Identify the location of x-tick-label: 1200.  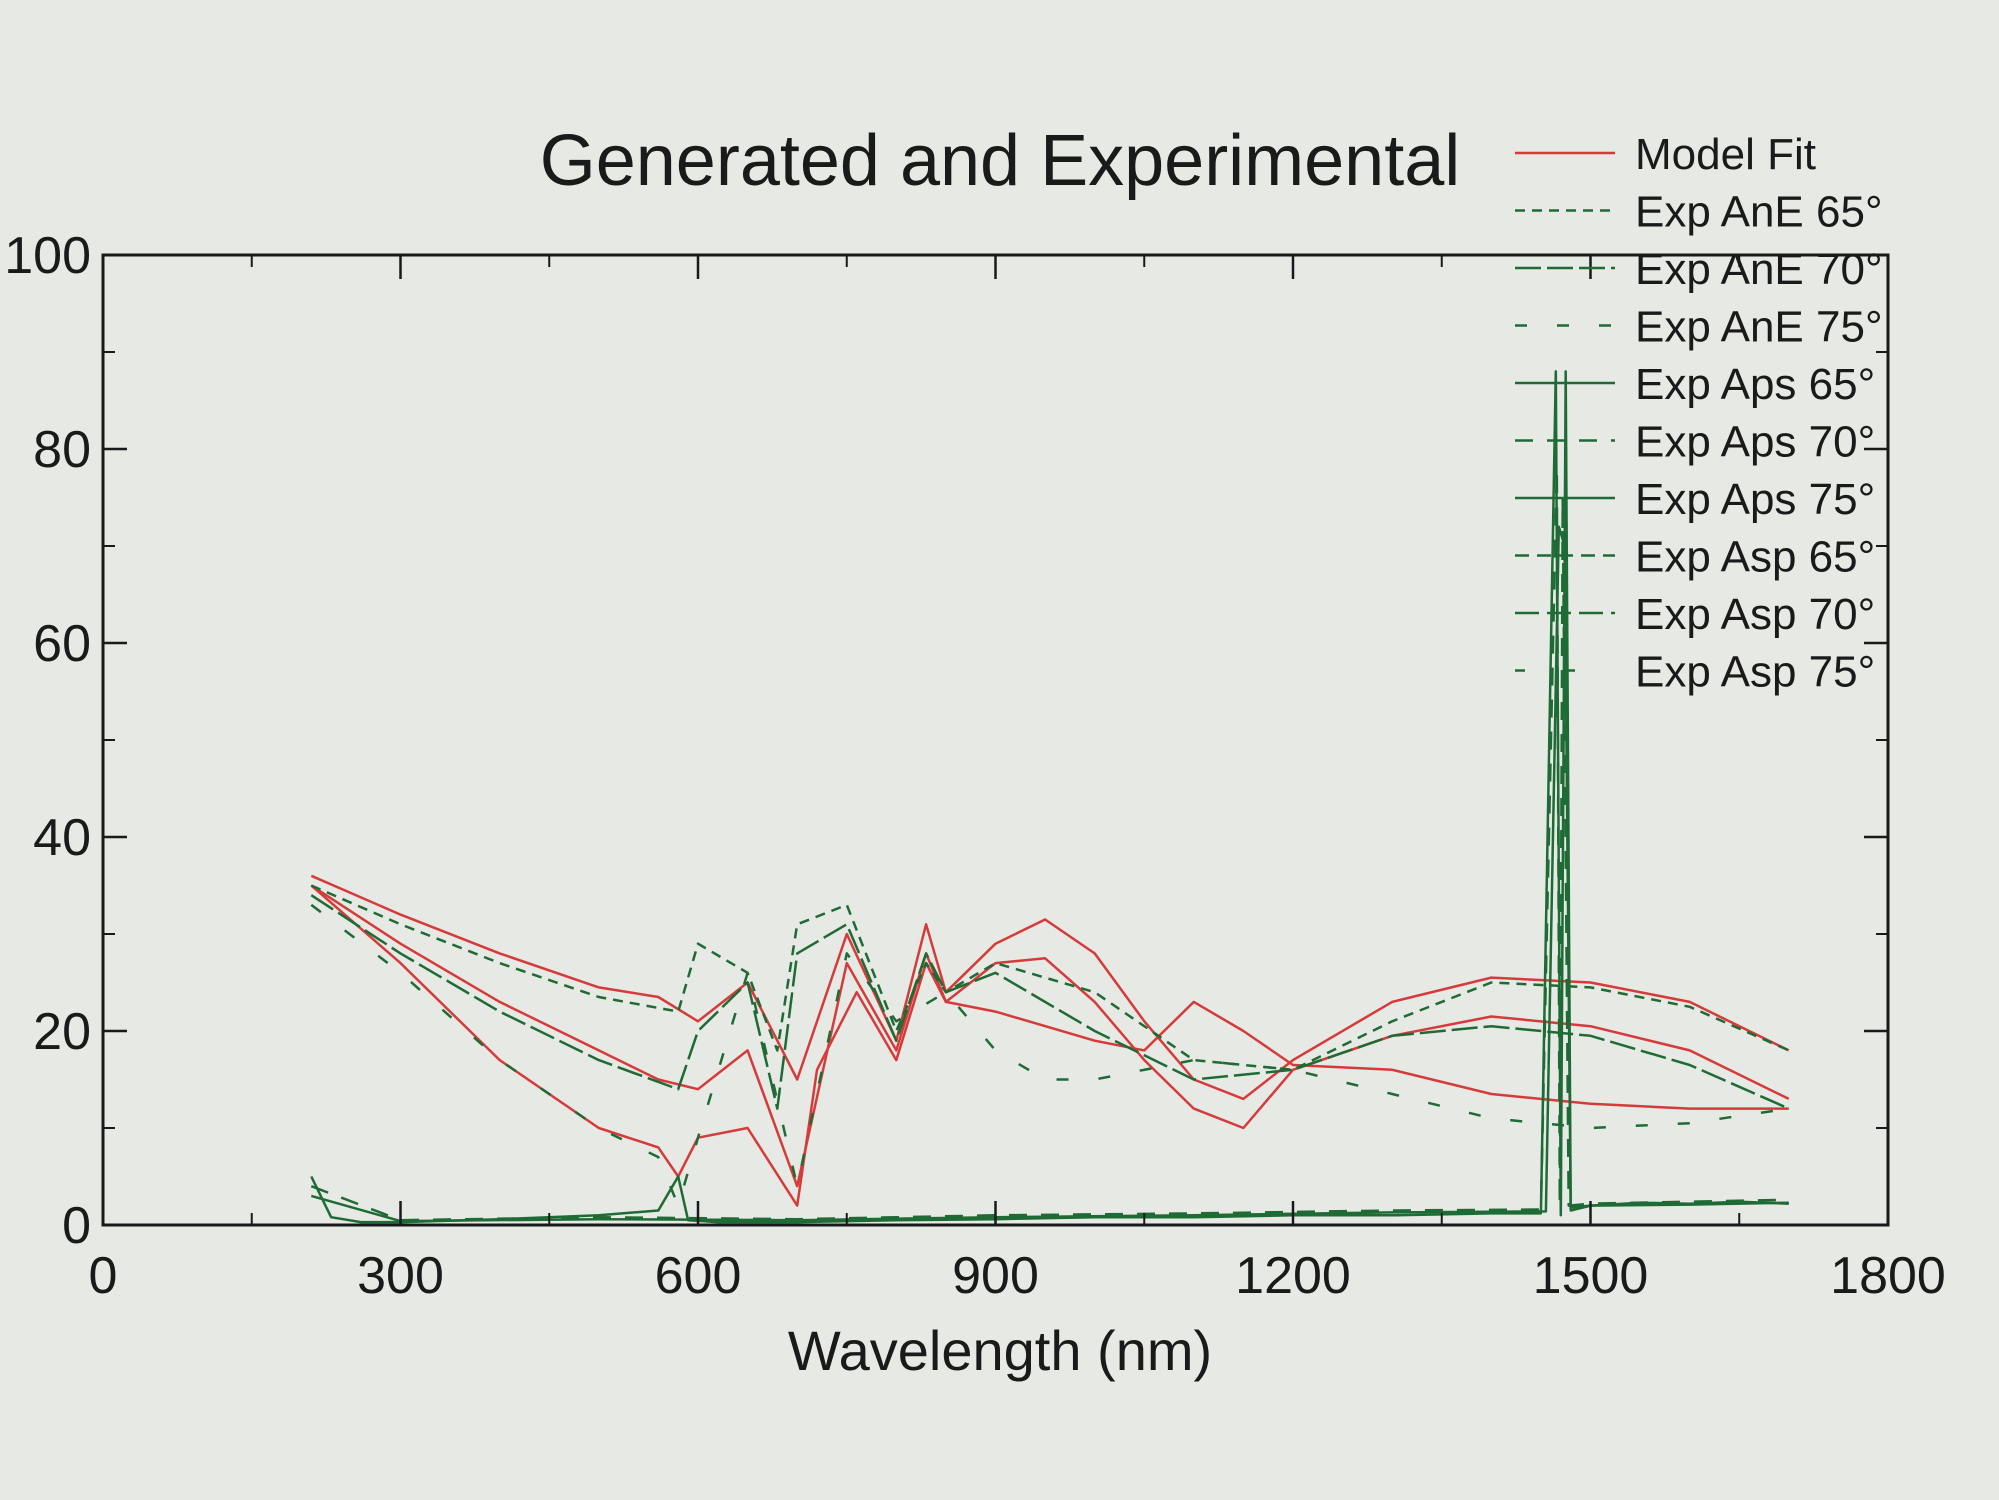
(1293, 1276).